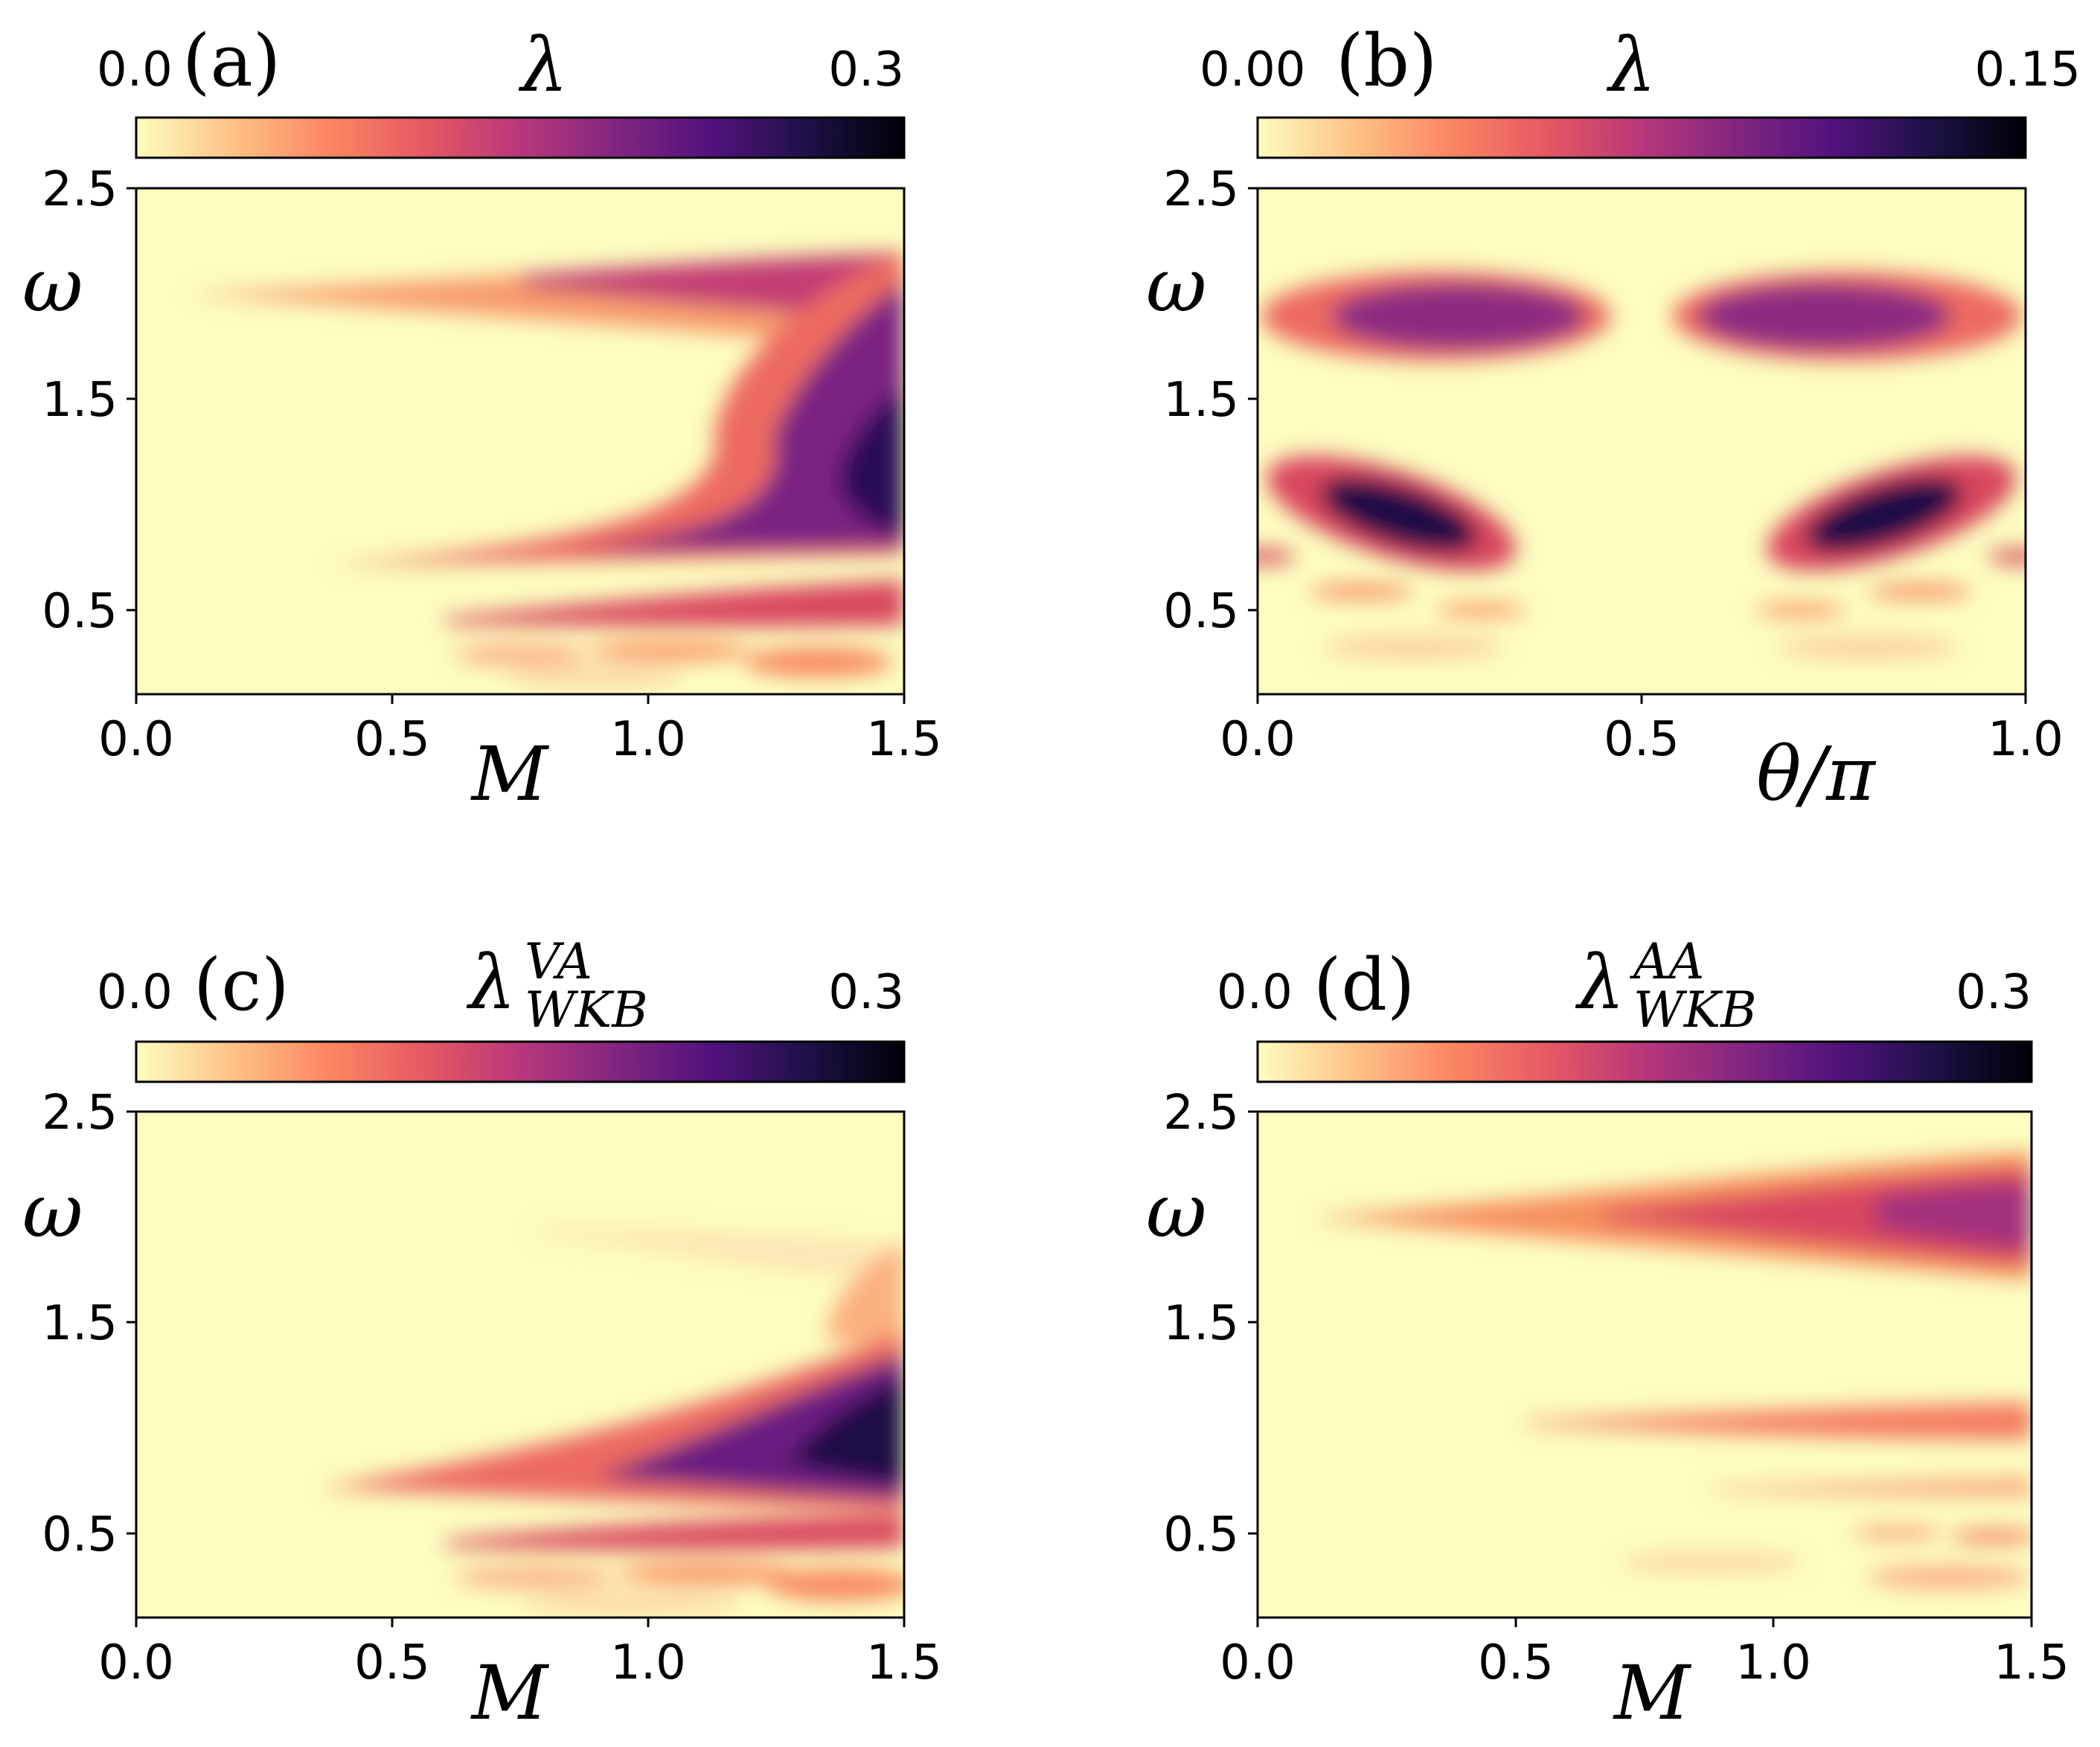 The height and width of the screenshot is (1747, 2100). I want to click on panel-a-region-upper-core, so click(712, 287).